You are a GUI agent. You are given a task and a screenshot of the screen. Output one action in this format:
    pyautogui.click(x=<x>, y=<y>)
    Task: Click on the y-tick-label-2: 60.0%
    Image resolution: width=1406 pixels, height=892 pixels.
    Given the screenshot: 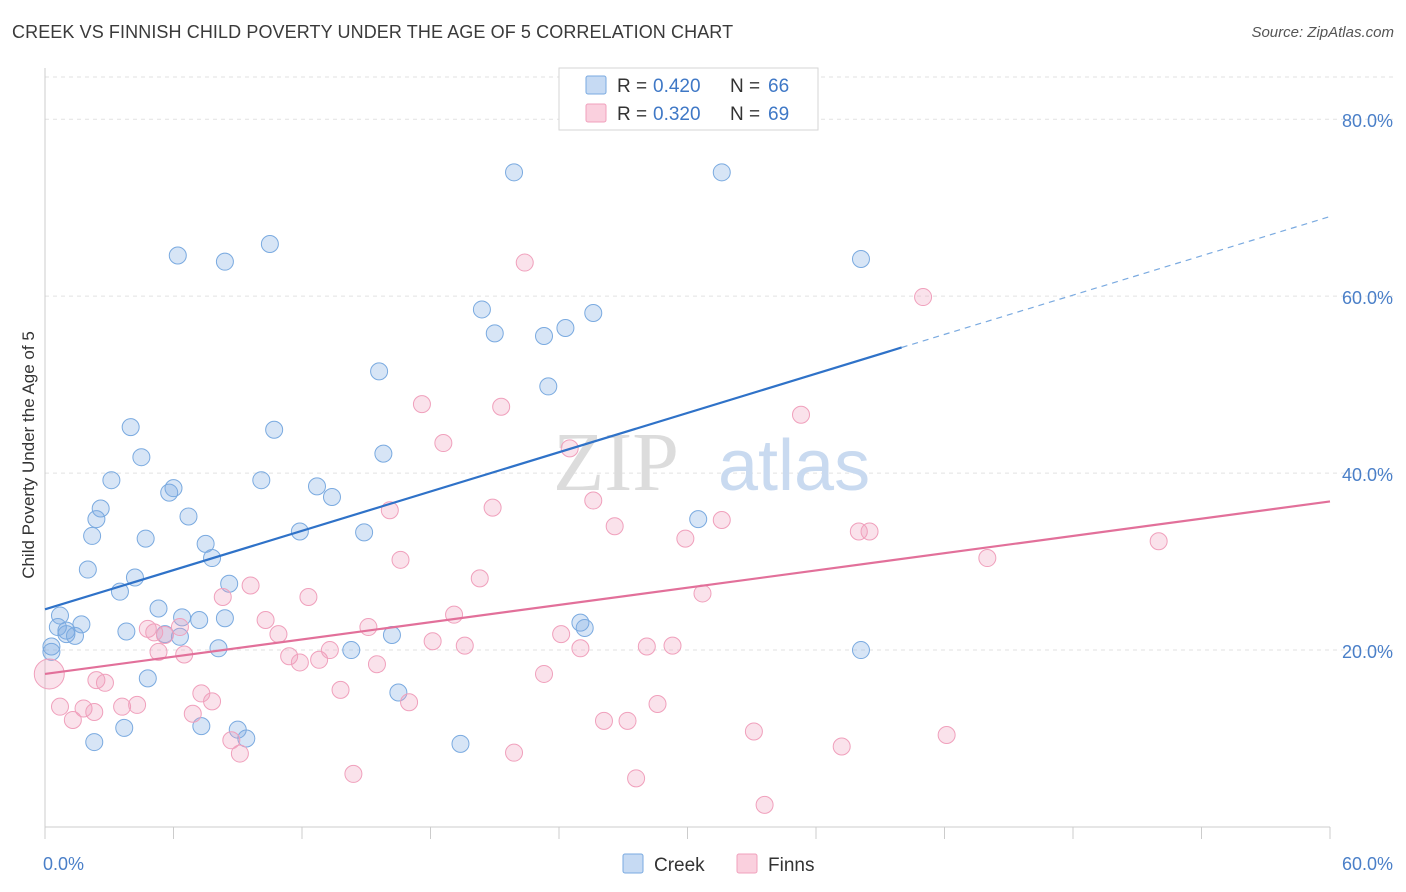 What is the action you would take?
    pyautogui.click(x=1367, y=298)
    